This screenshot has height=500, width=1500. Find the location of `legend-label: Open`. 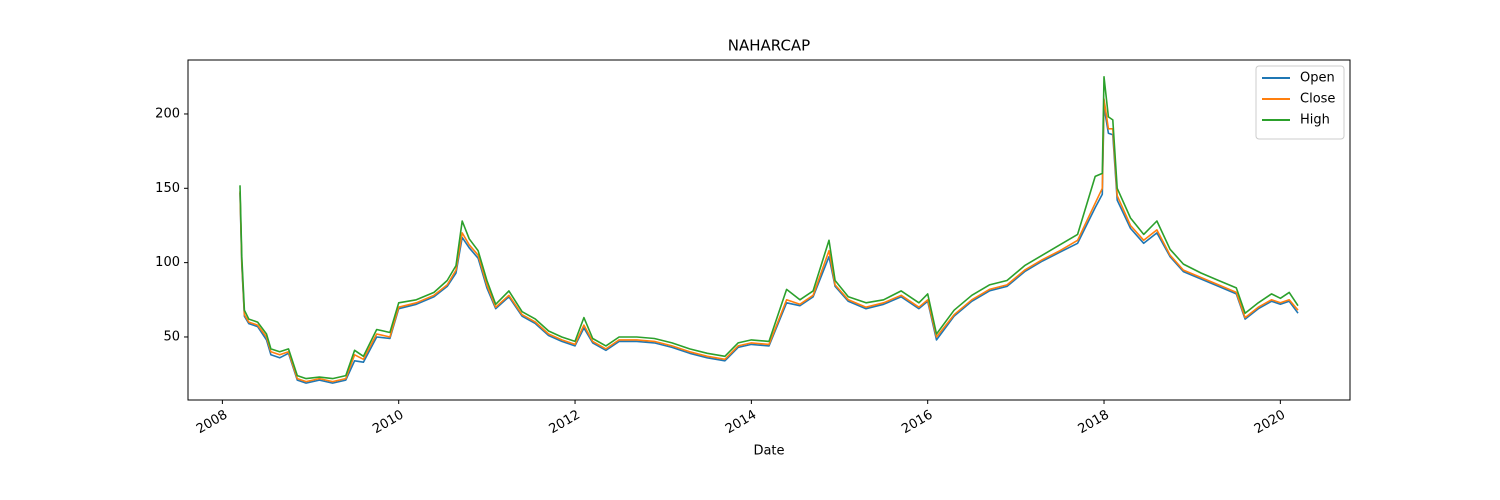

legend-label: Open is located at coordinates (1317, 78).